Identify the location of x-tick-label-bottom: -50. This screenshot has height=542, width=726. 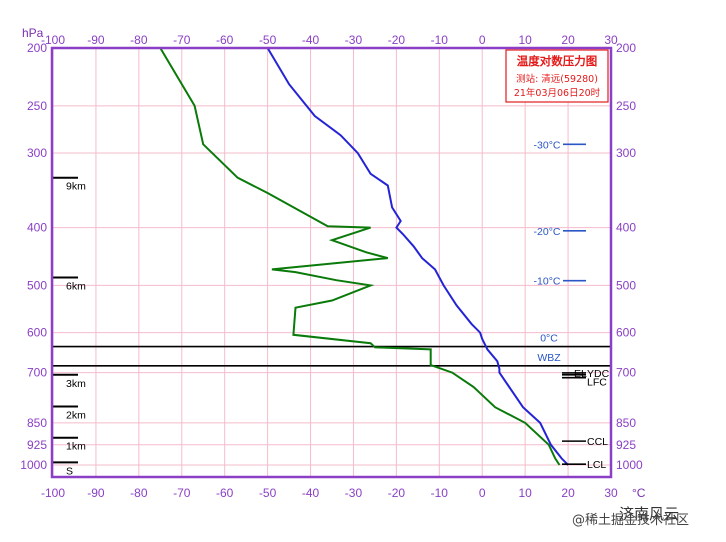
(268, 493).